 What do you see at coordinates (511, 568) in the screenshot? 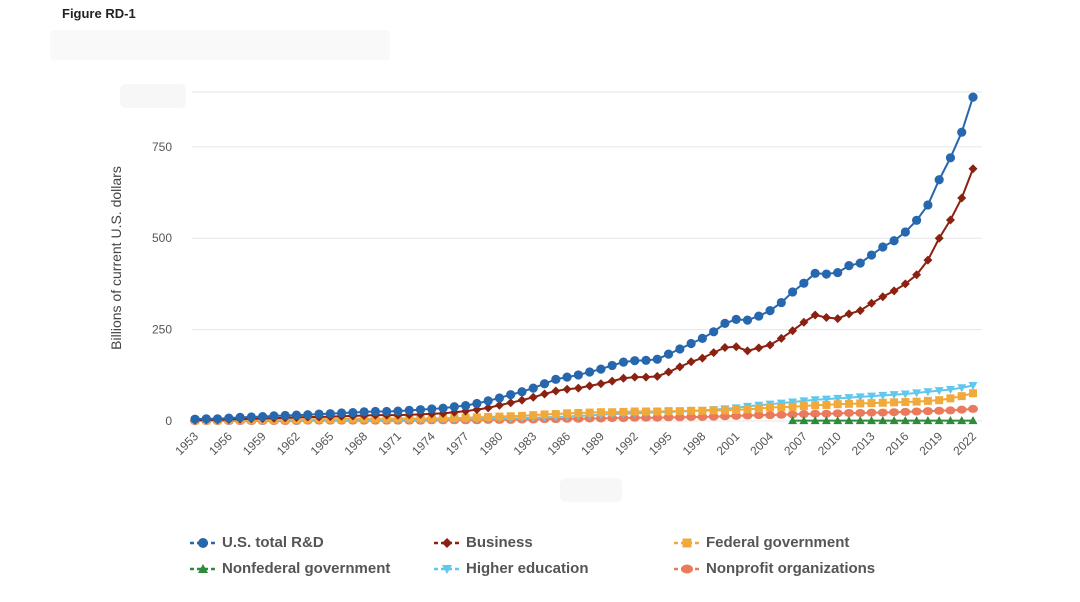
I see `legend-item-higher-ed: Higher education` at bounding box center [511, 568].